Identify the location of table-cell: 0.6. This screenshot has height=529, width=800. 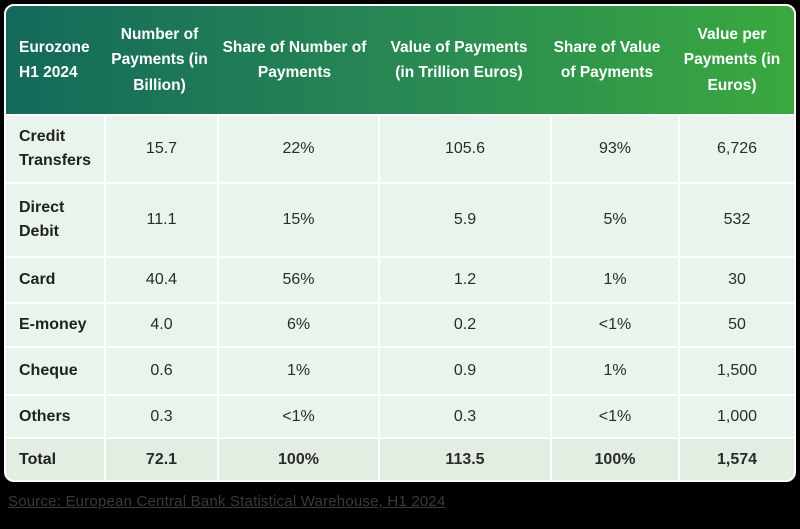
(161, 371).